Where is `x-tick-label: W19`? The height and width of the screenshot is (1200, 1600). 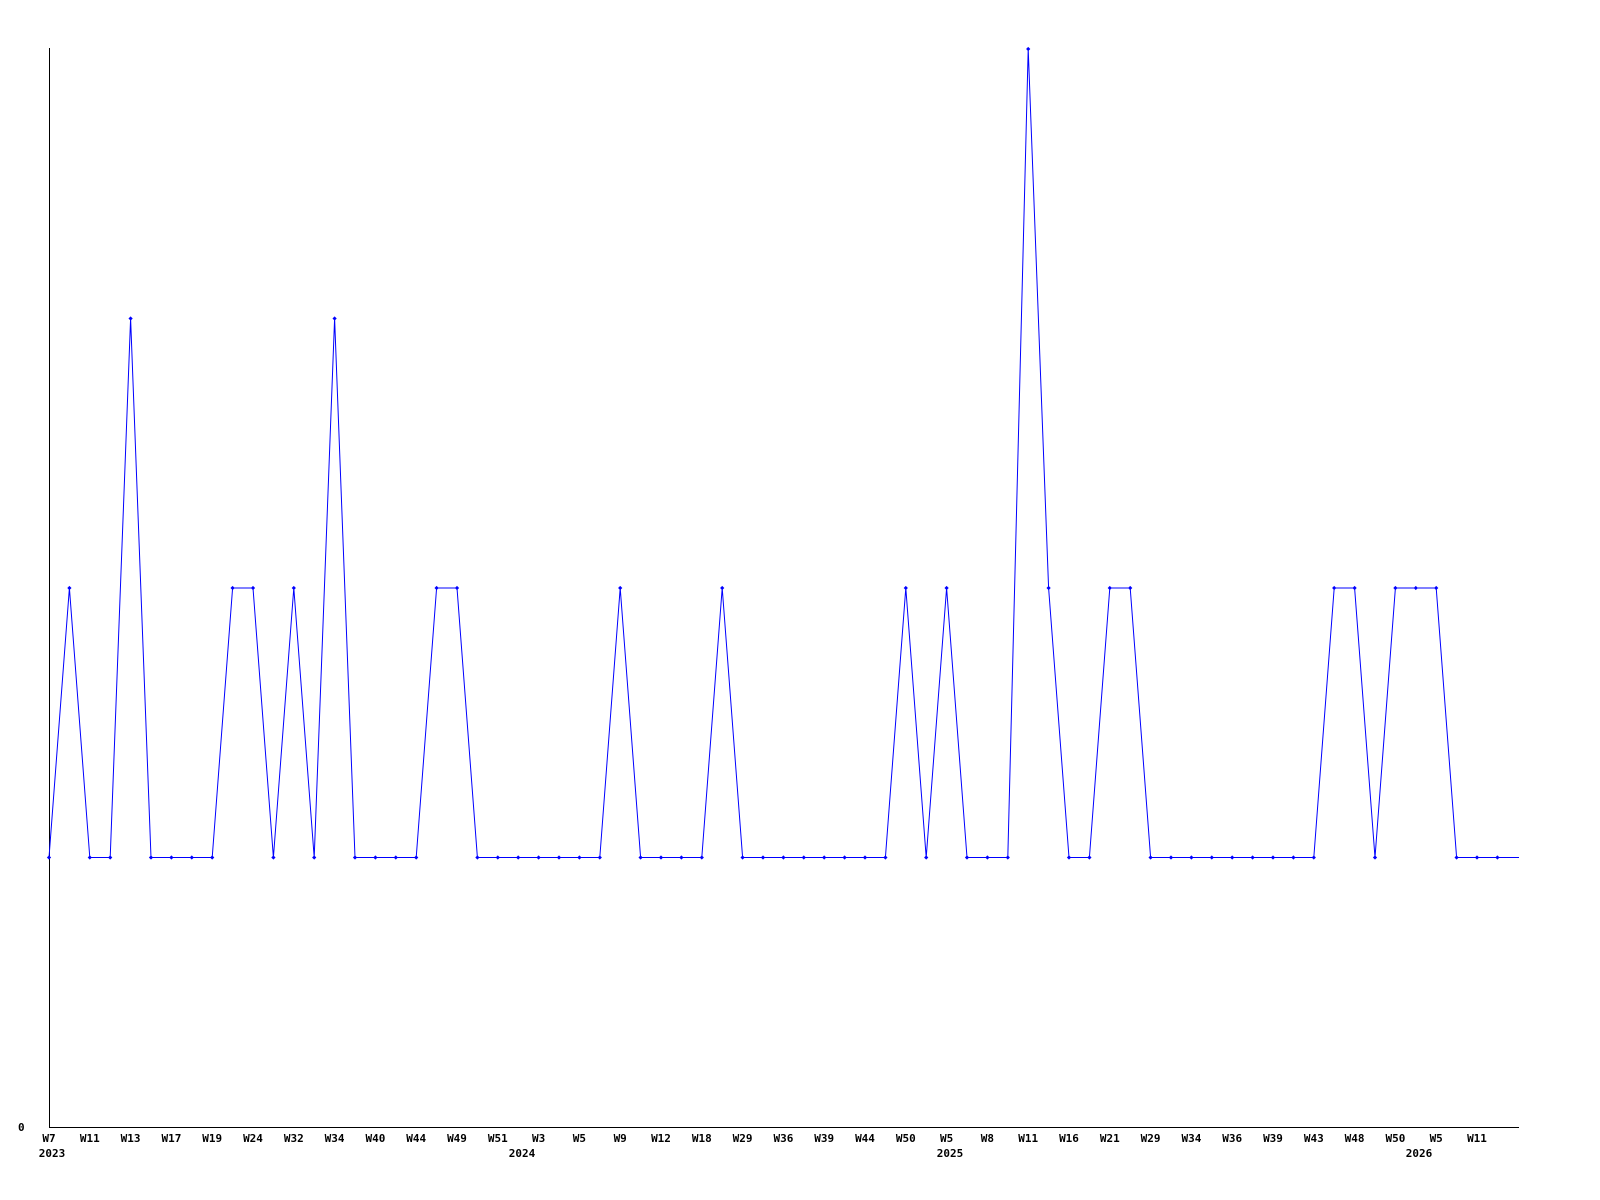
x-tick-label: W19 is located at coordinates (212, 1138).